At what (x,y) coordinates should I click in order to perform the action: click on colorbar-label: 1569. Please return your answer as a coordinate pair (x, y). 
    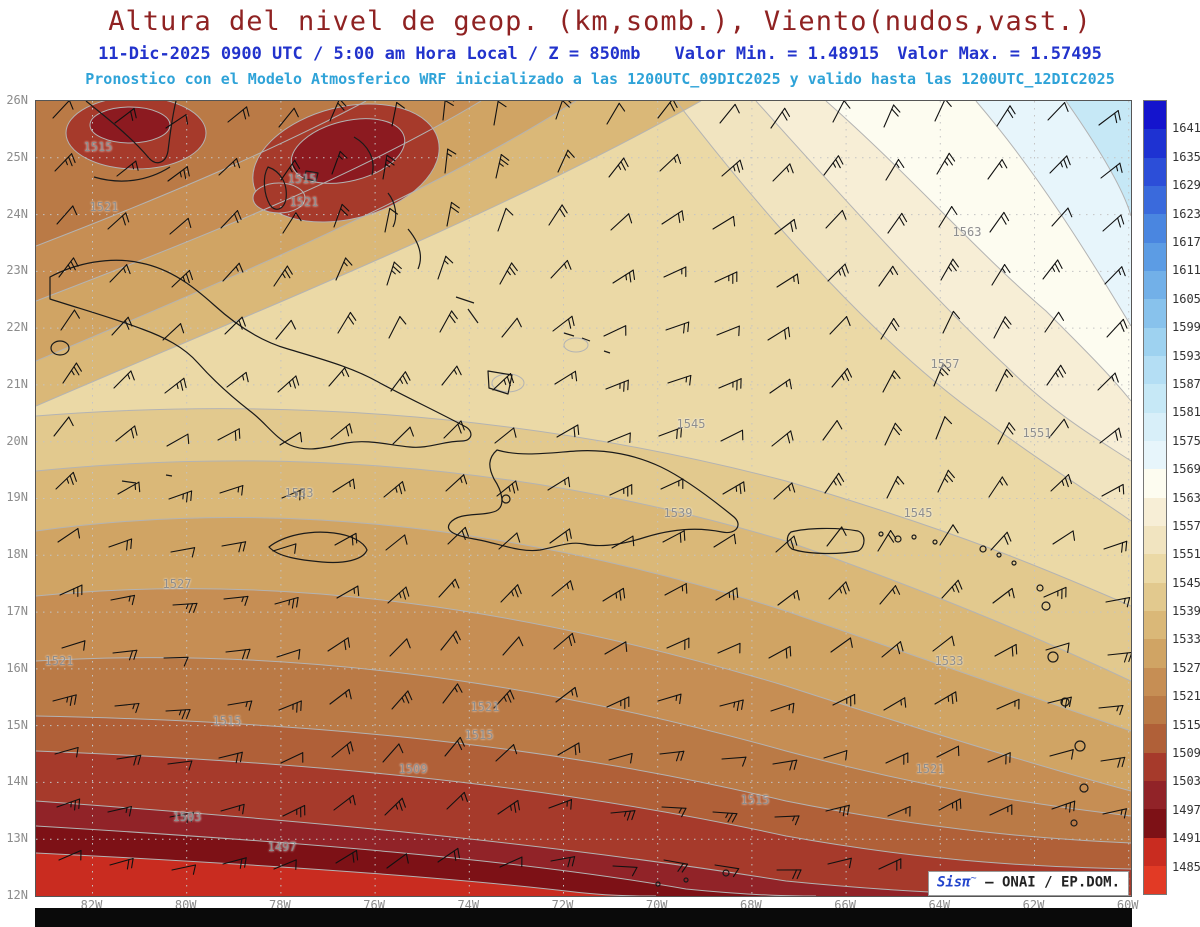
    Looking at the image, I should click on (1186, 469).